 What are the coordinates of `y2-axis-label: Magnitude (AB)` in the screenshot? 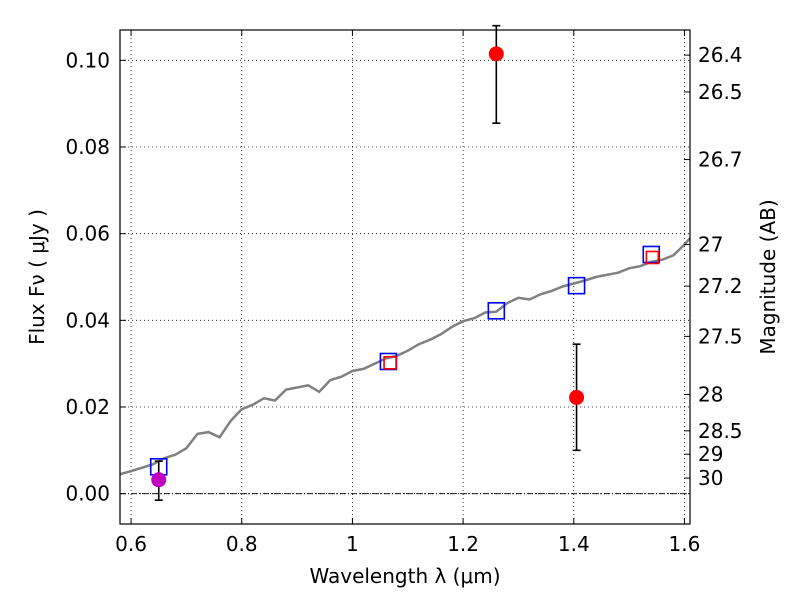 It's located at (768, 276).